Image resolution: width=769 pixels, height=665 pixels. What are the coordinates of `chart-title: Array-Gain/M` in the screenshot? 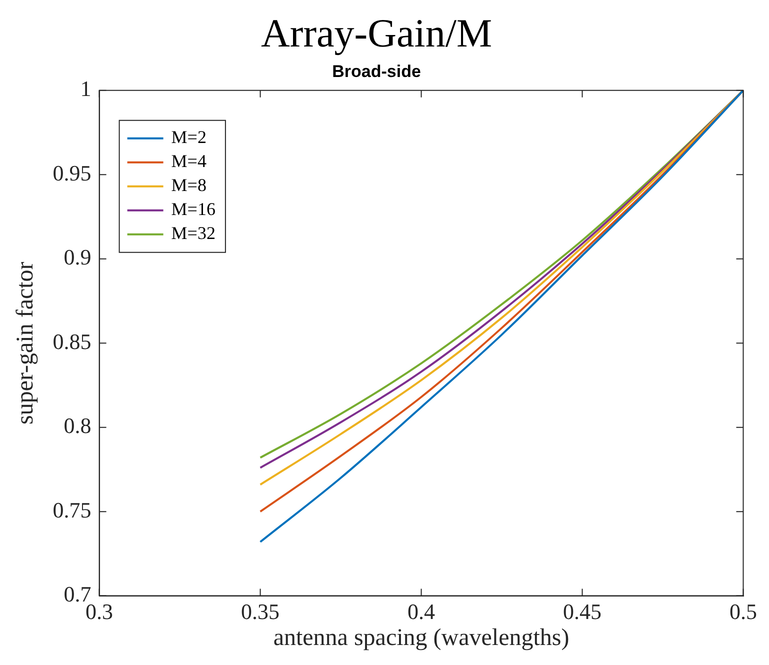 It's located at (376, 33).